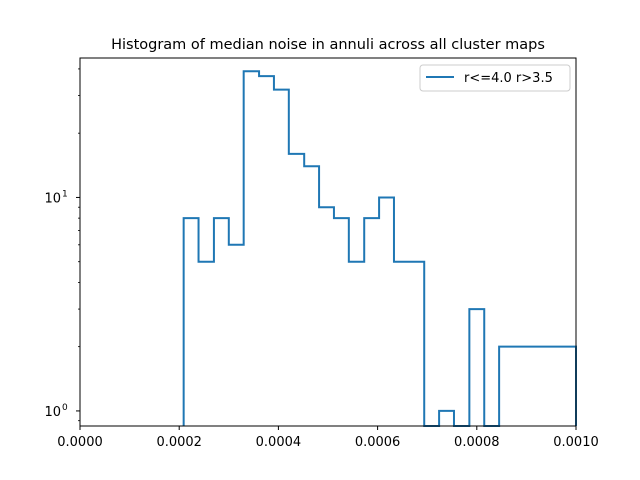 This screenshot has width=640, height=480. What do you see at coordinates (65, 408) in the screenshot?
I see `y-tick-exponent: 0` at bounding box center [65, 408].